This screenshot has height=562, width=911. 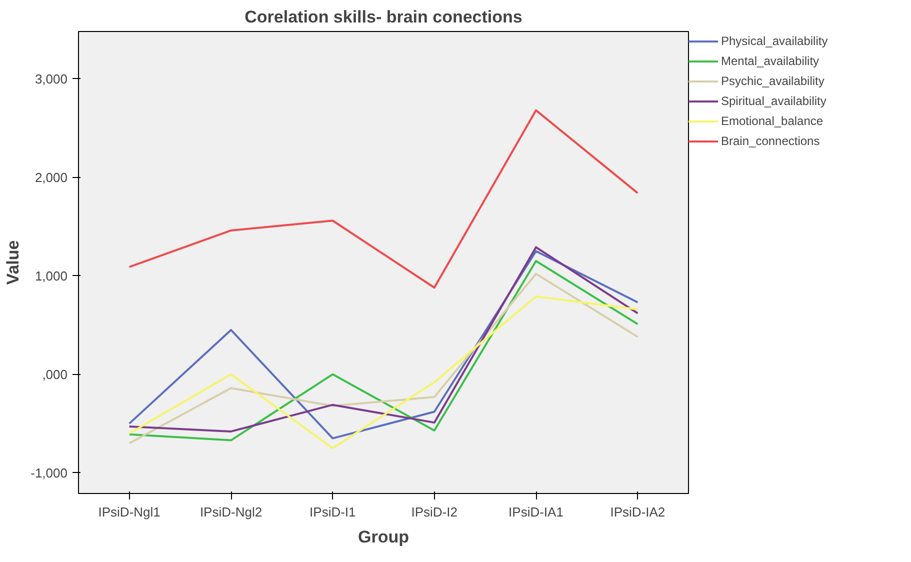 What do you see at coordinates (129, 512) in the screenshot?
I see `x-tick-label: IPsiD-Ngl1` at bounding box center [129, 512].